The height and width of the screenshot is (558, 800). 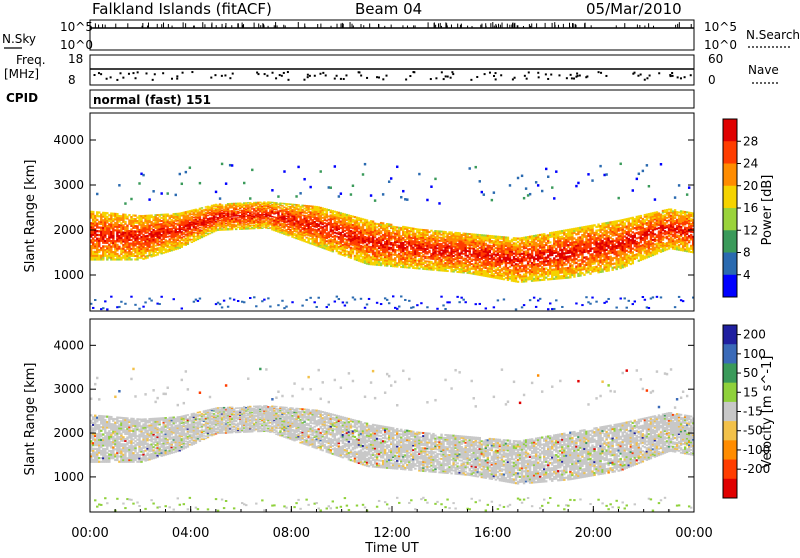 I want to click on nsky-frame, so click(x=392, y=35).